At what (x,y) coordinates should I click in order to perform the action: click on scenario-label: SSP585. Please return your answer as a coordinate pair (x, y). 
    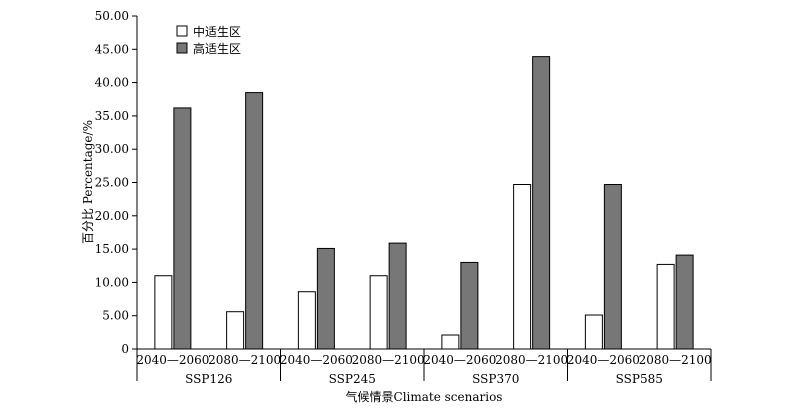
    Looking at the image, I should click on (639, 379).